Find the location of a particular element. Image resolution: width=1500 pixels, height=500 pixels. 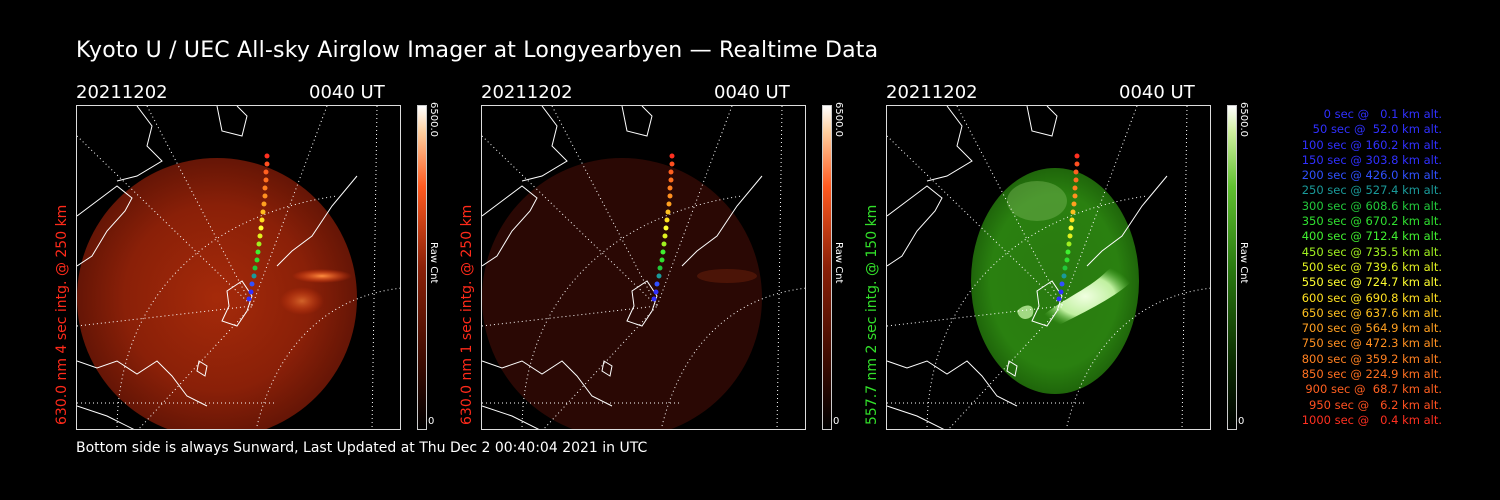

coastlines is located at coordinates (622, 267).